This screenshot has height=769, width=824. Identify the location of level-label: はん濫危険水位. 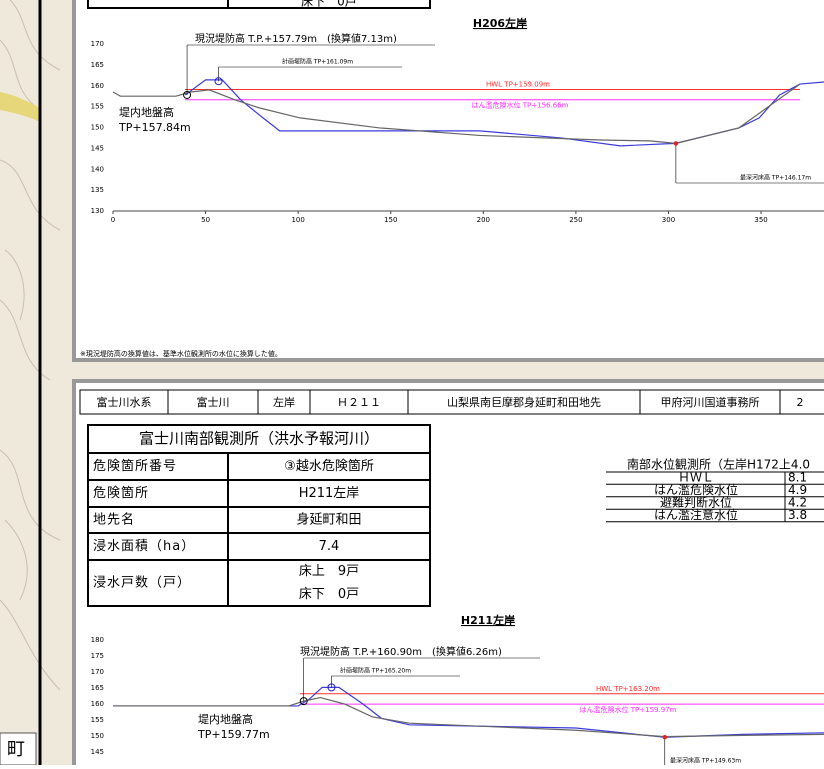
(696, 489).